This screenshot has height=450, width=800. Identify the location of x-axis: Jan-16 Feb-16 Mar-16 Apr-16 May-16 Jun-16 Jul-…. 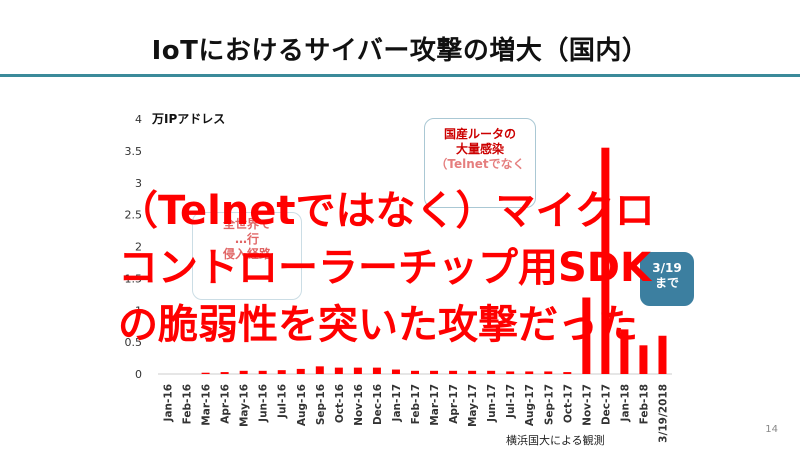
(416, 413).